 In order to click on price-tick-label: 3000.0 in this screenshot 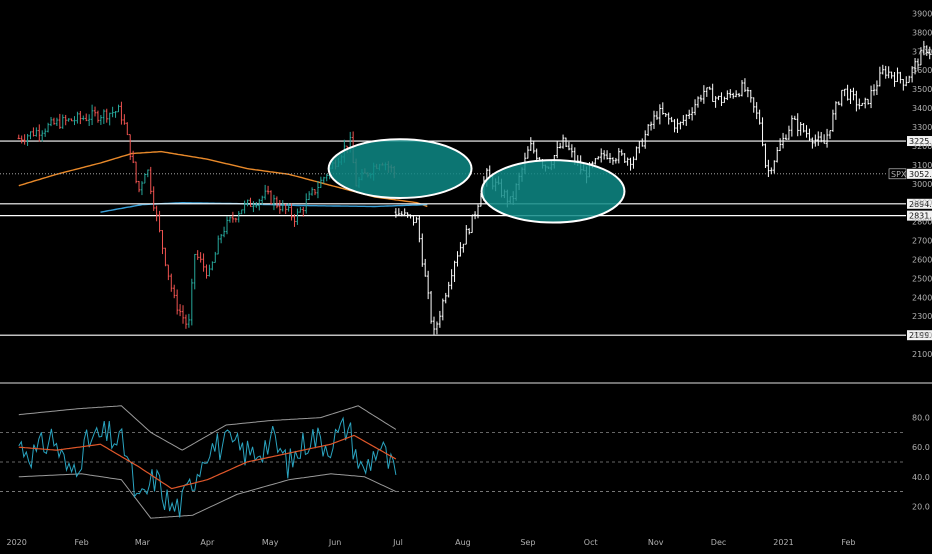, I will do `click(922, 184)`.